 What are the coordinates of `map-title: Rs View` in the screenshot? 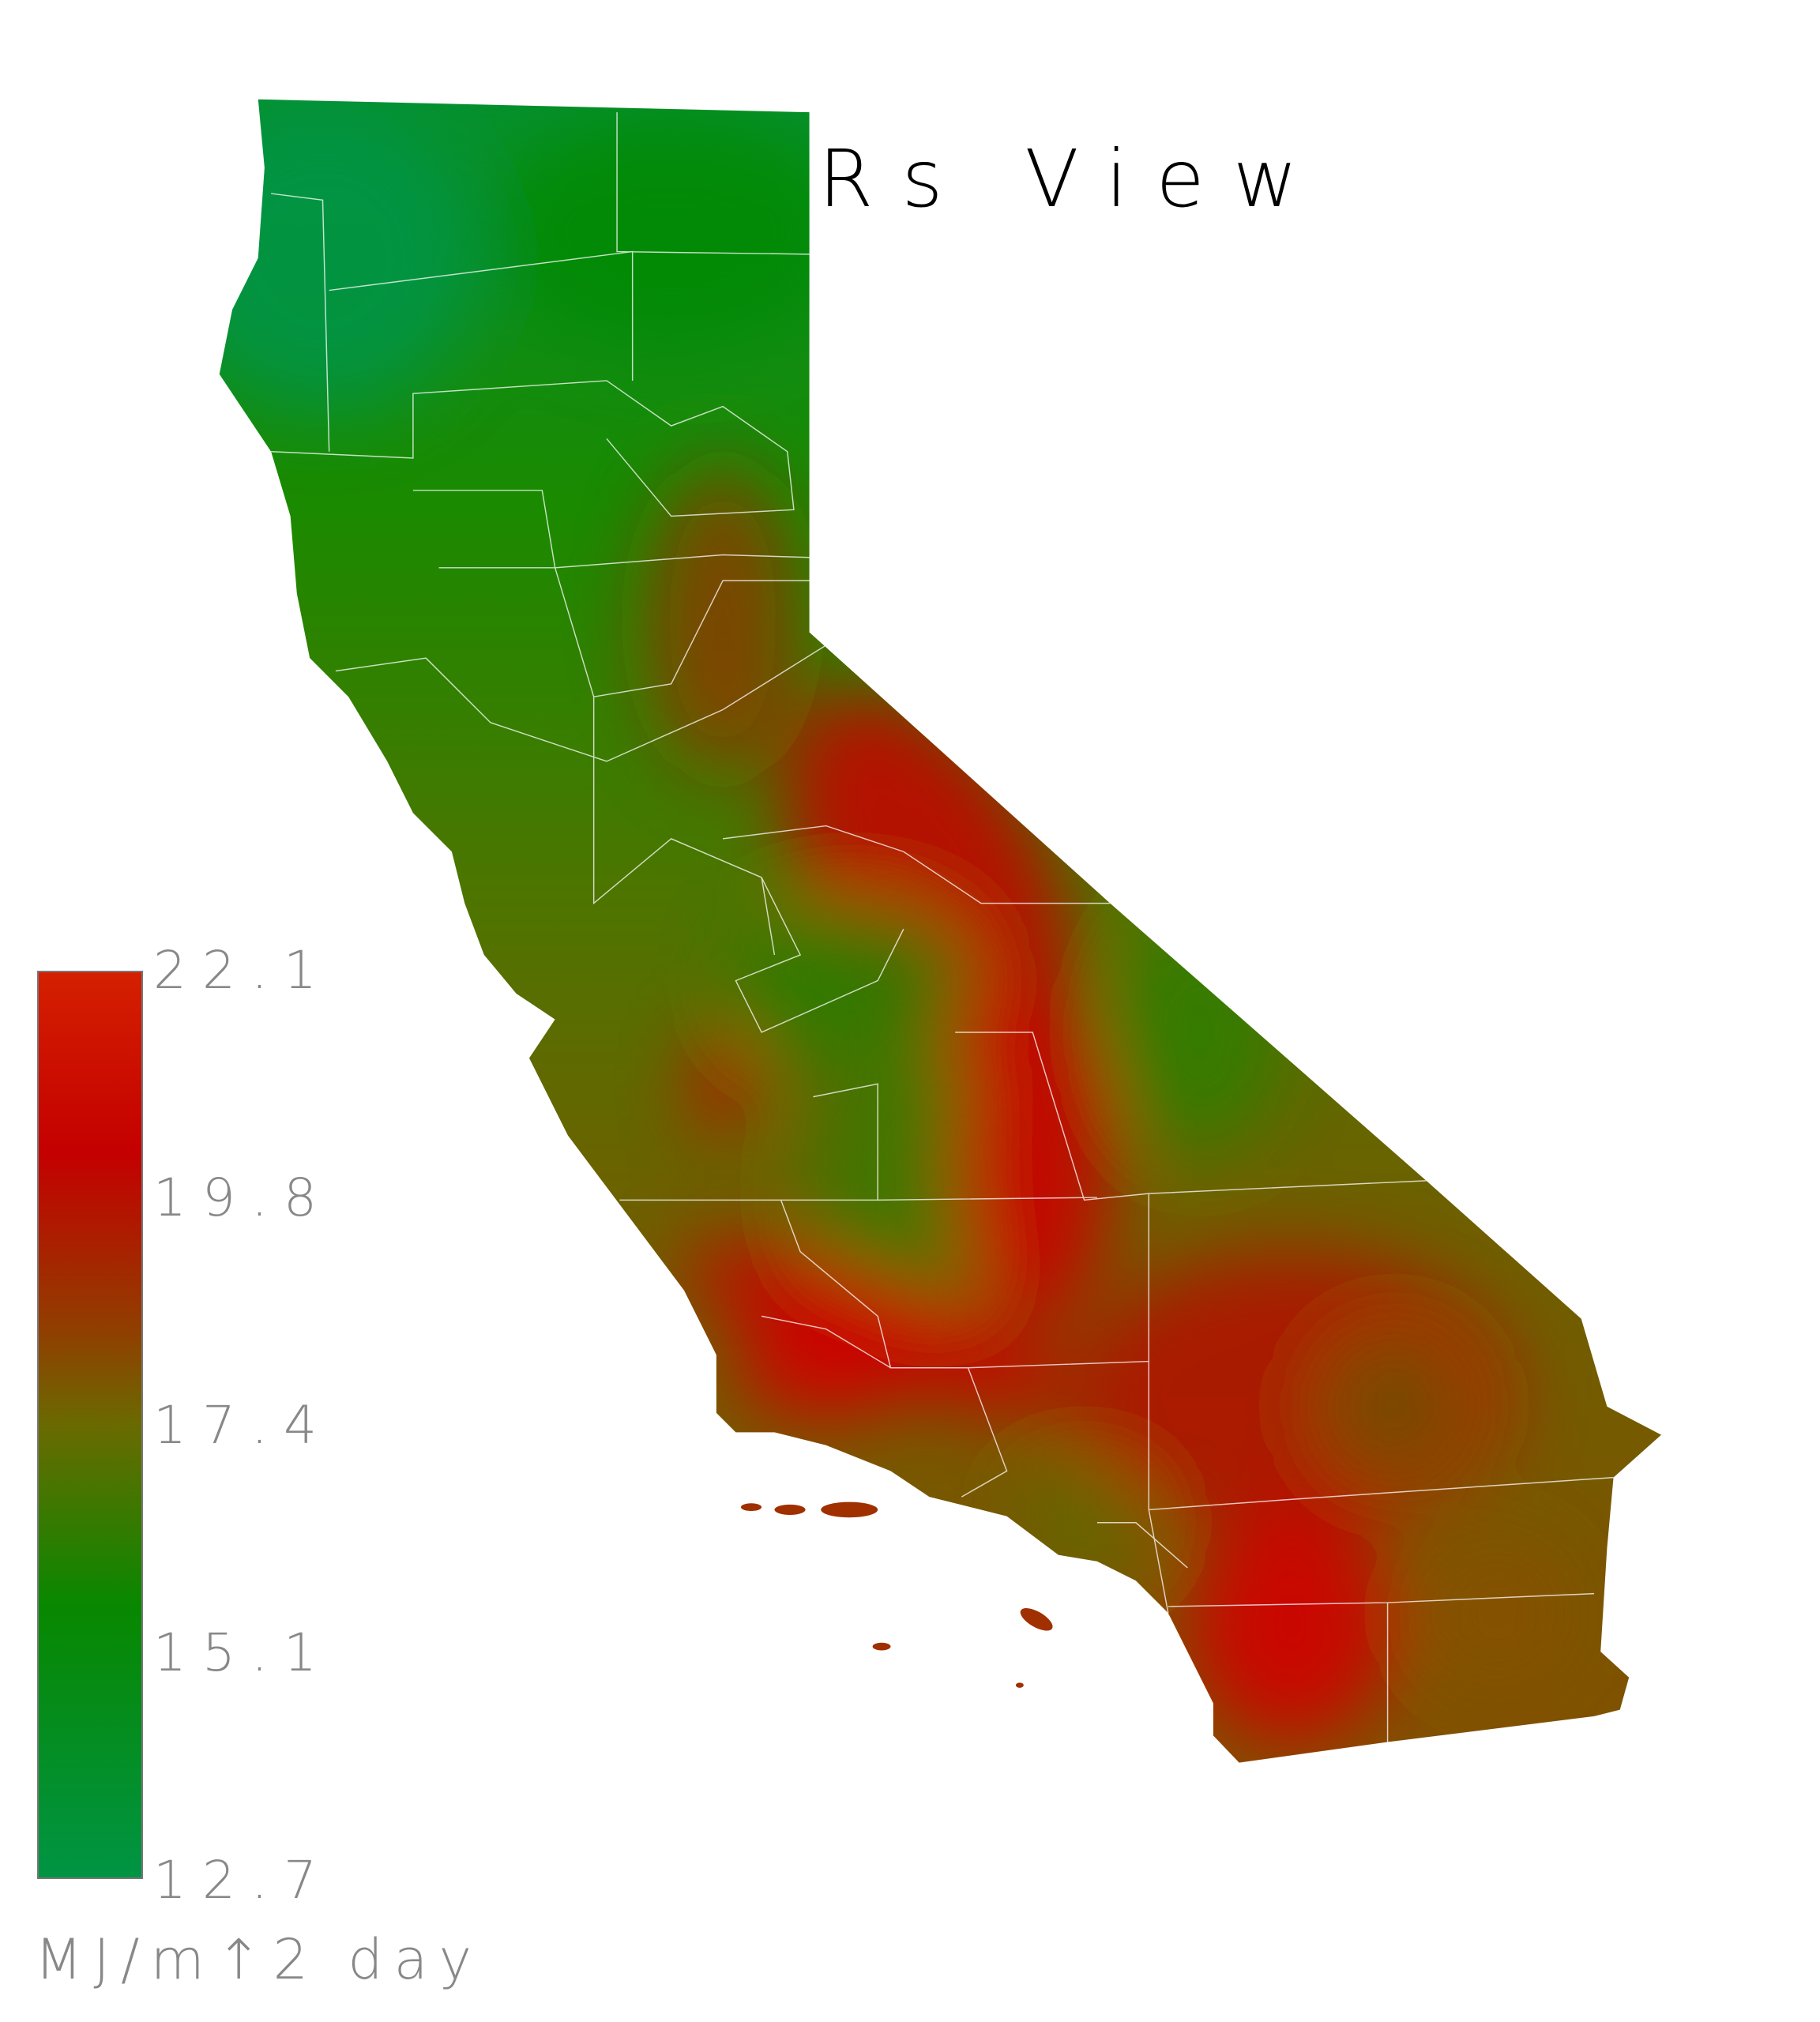 It's located at (1072, 179).